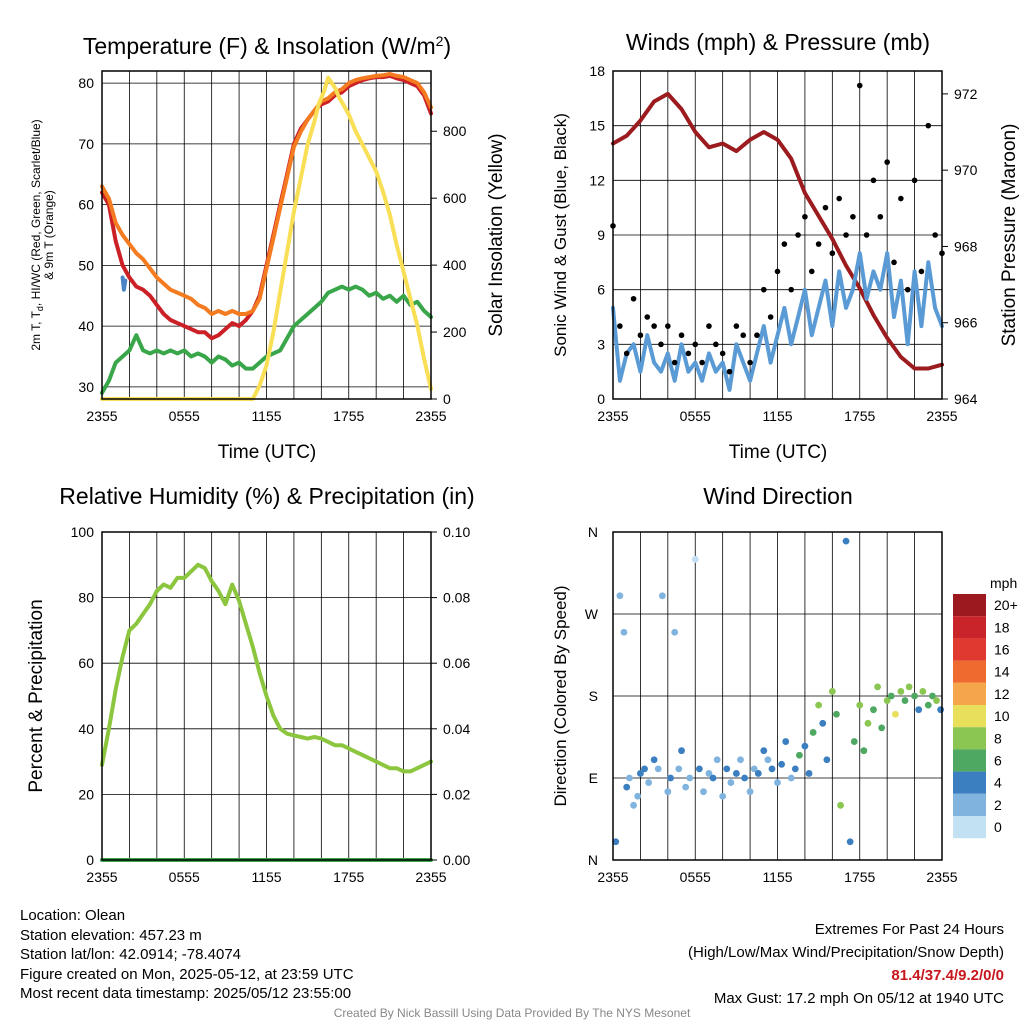 This screenshot has width=1024, height=1024. I want to click on y-tick-label: 0, so click(90, 860).